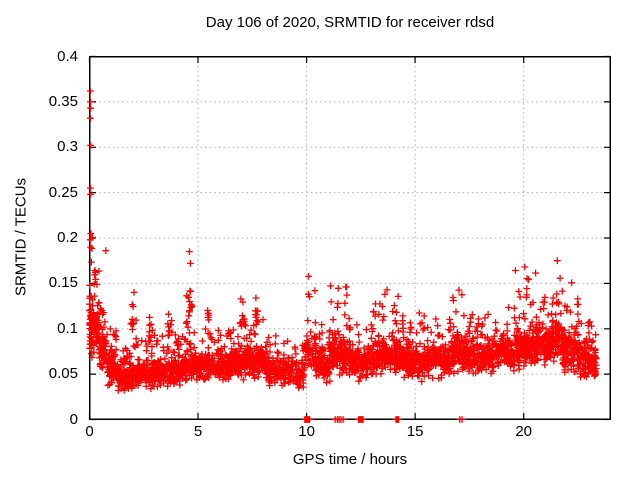  What do you see at coordinates (67, 237) in the screenshot?
I see `y-tick-label: 0.2` at bounding box center [67, 237].